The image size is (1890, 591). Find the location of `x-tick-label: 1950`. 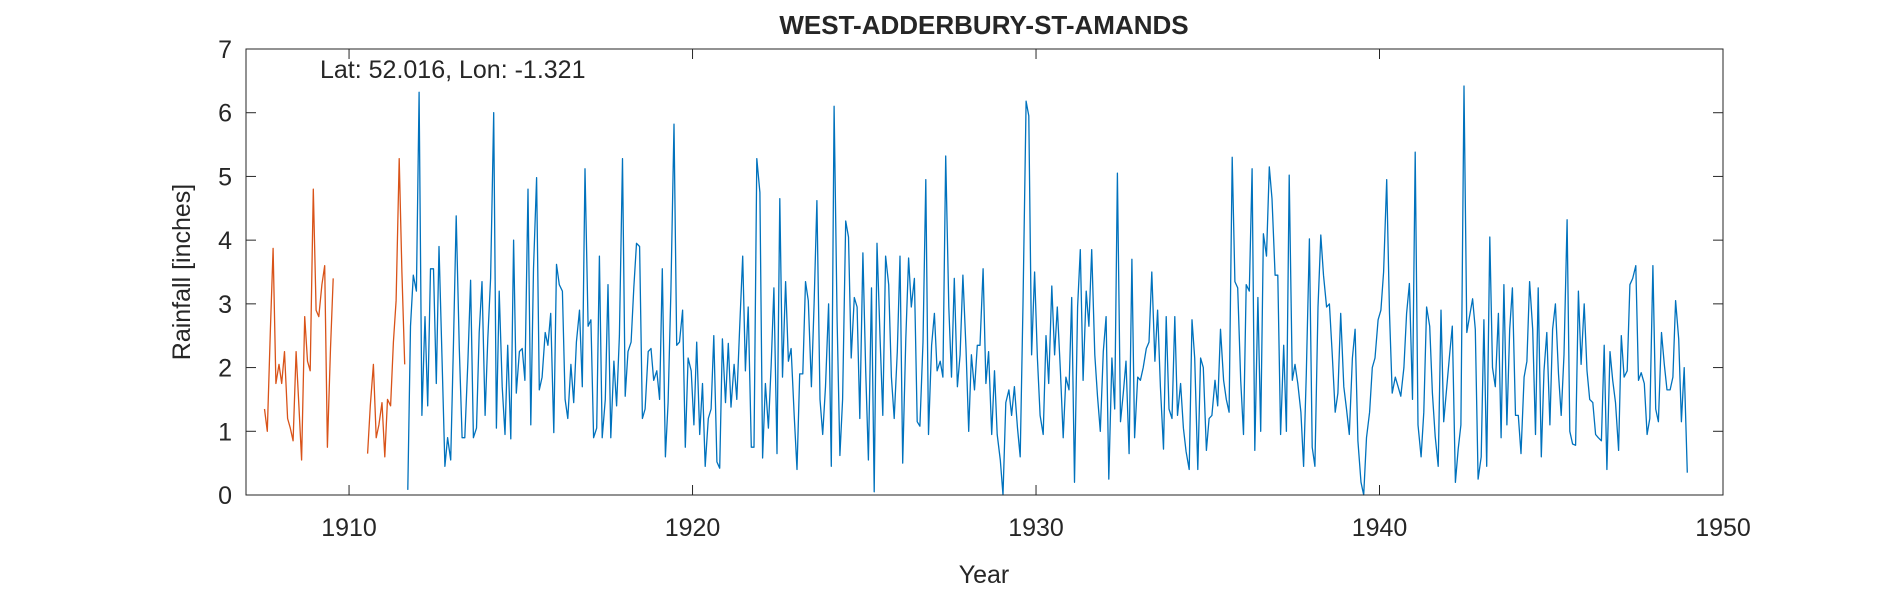

x-tick-label: 1950 is located at coordinates (1723, 528).